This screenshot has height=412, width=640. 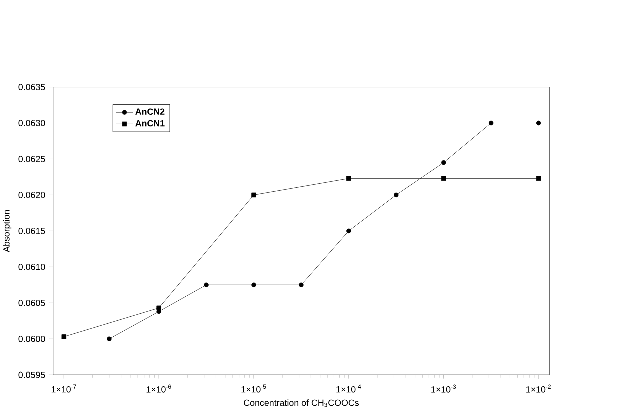 What do you see at coordinates (32, 339) in the screenshot?
I see `y-tick-label: 0.0600` at bounding box center [32, 339].